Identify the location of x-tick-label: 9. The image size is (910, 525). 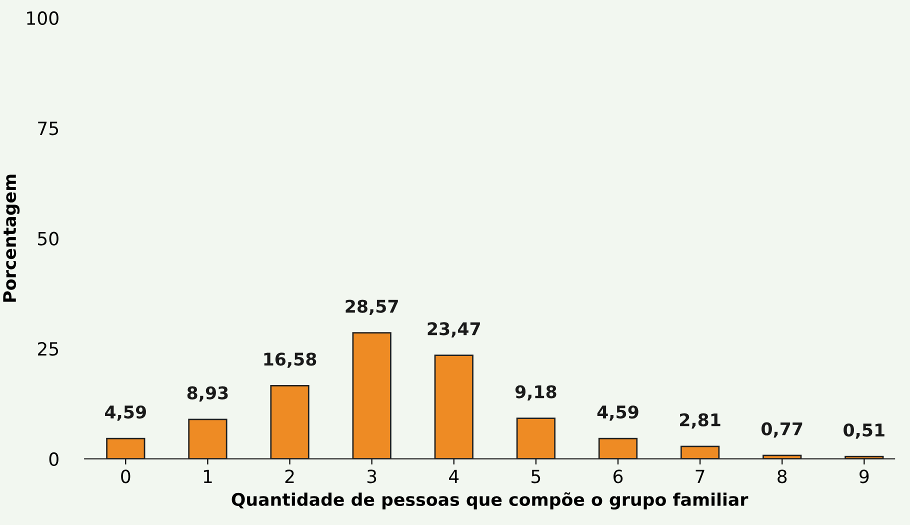
(864, 477).